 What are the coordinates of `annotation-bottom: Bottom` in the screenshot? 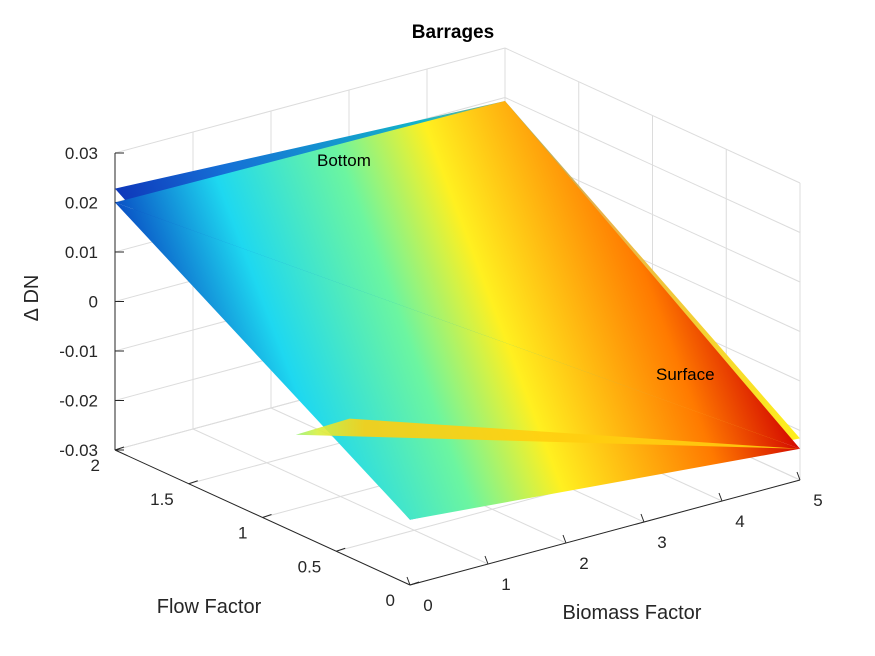 It's located at (344, 160).